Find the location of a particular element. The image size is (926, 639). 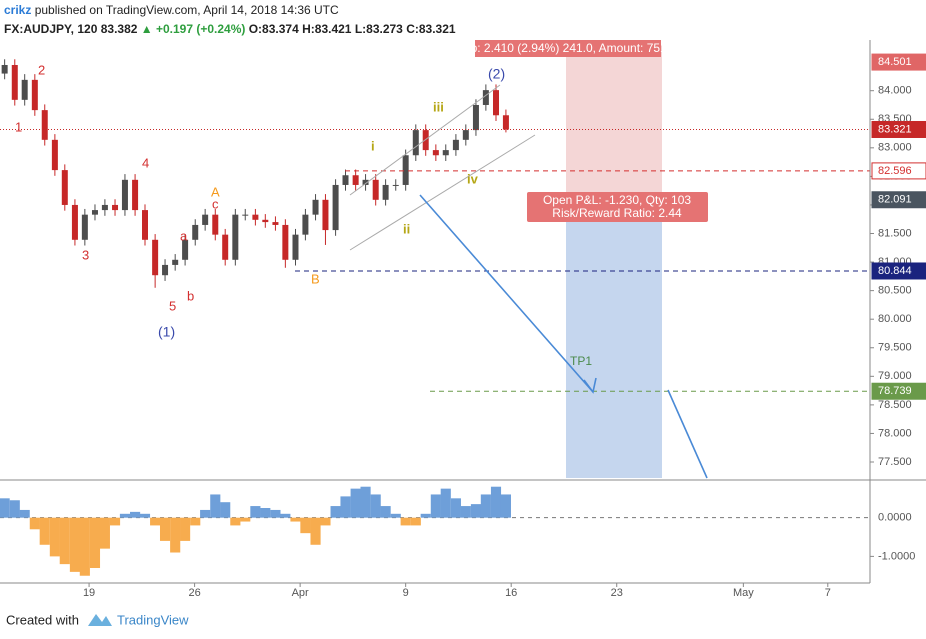

wave-label: iv is located at coordinates (473, 178).